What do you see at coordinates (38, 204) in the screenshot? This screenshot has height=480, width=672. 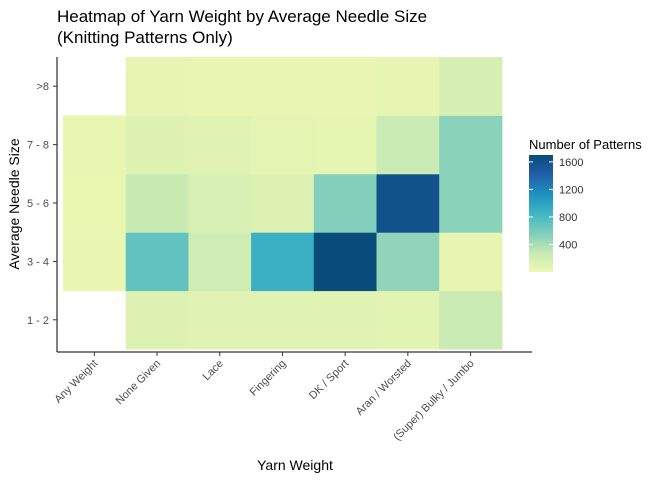 I see `y-tick-label: 5 - 6` at bounding box center [38, 204].